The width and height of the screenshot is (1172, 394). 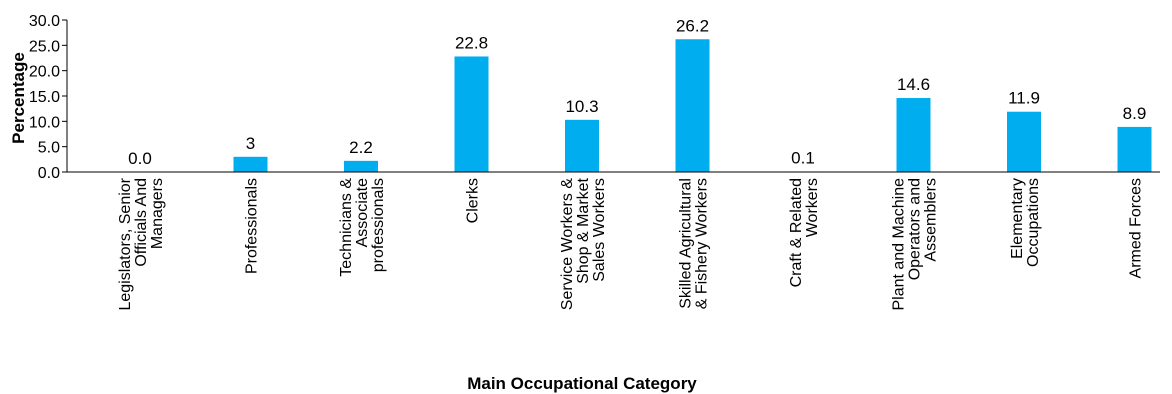 I want to click on category-label: Legislators, Senior Officials And Managers, so click(x=141, y=243).